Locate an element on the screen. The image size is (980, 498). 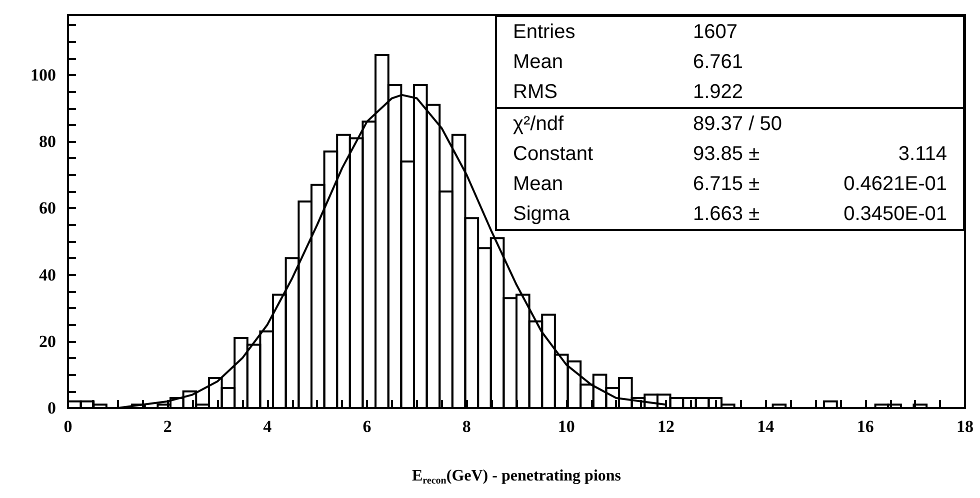
x-tick-label: 16 is located at coordinates (865, 426).